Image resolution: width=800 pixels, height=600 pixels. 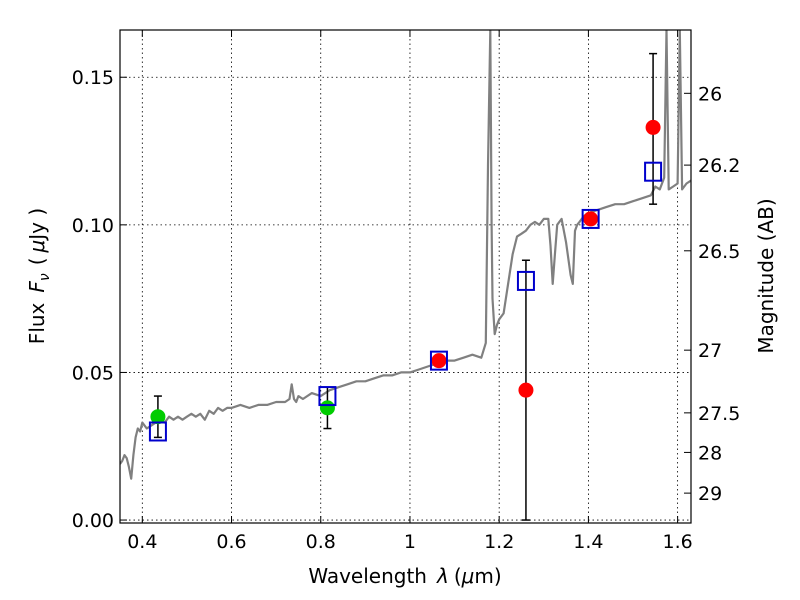 What do you see at coordinates (710, 494) in the screenshot?
I see `y2-tick-label-6: 29` at bounding box center [710, 494].